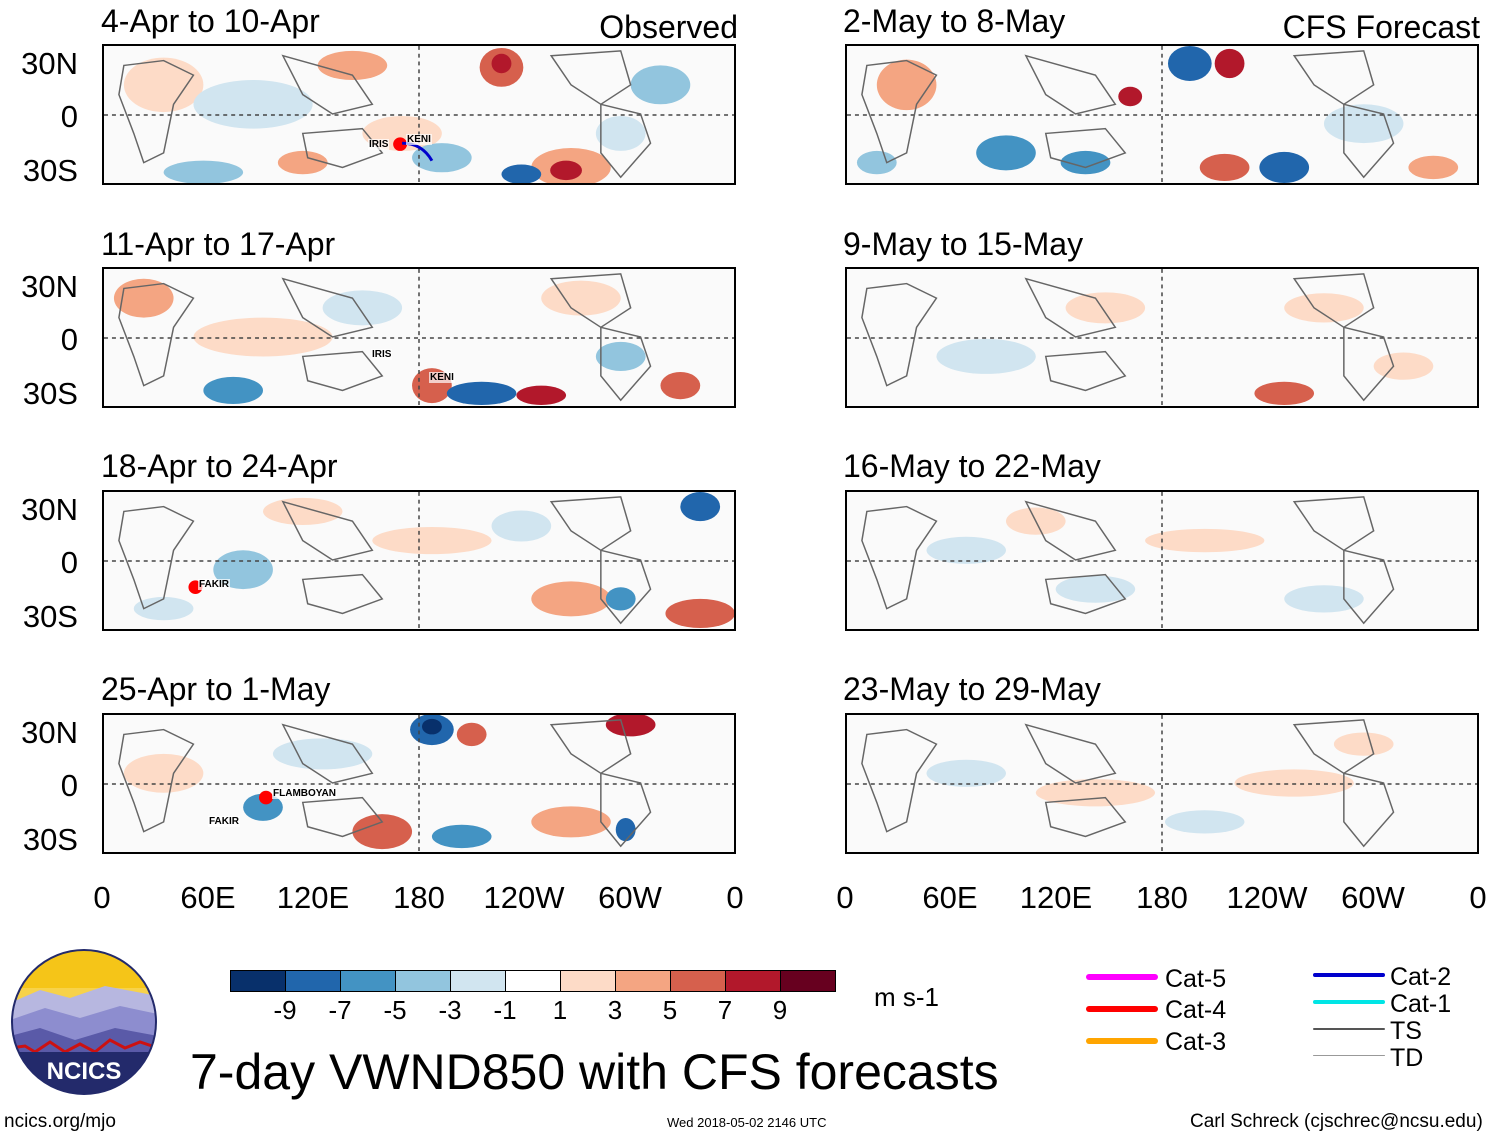 The height and width of the screenshot is (1137, 1510). Describe the element at coordinates (972, 689) in the screenshot. I see `forecast-panel-4-title: 23-May to 29-May` at that location.